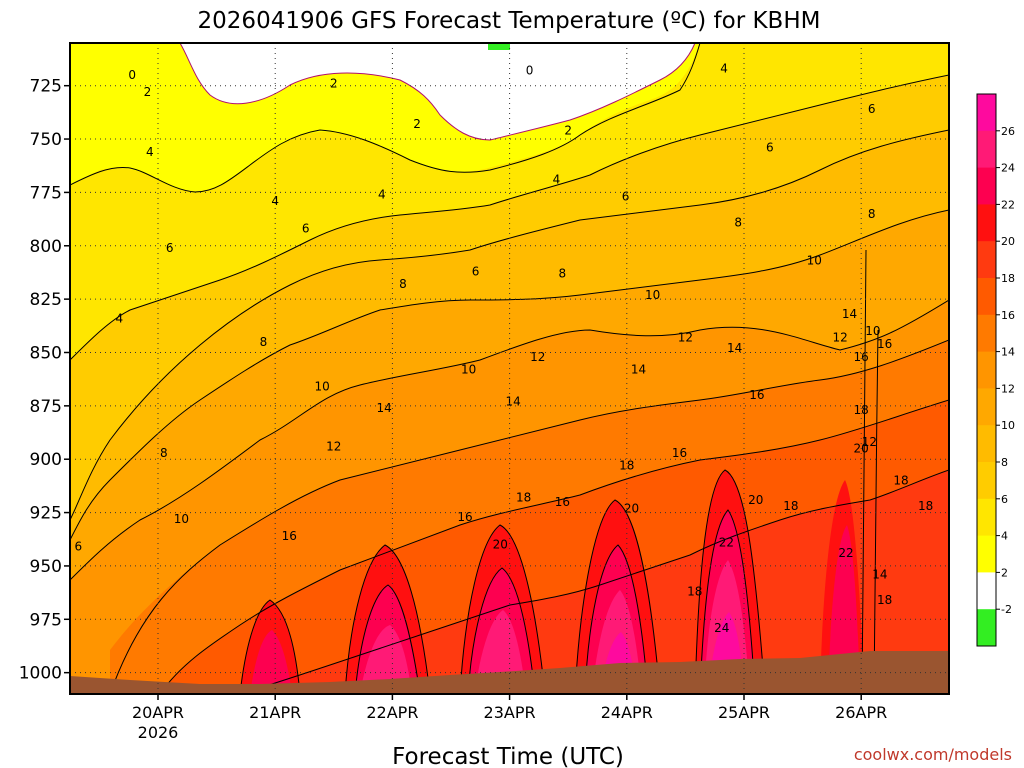 The width and height of the screenshot is (1024, 768). I want to click on colorbar-tick-label: -2, so click(1006, 609).